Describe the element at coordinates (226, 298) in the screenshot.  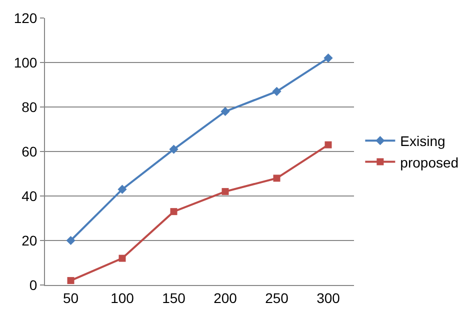
I see `x-tick-label: 200` at that location.